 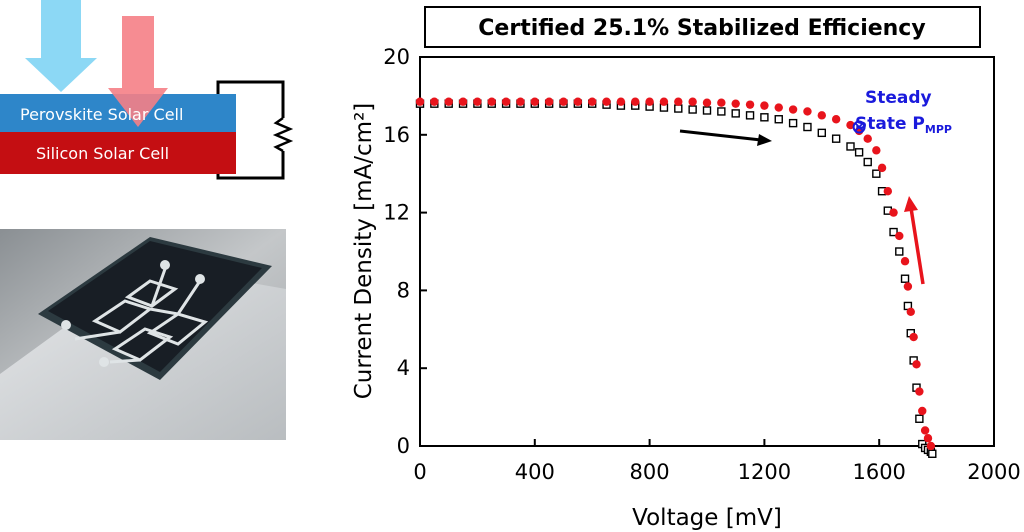 What do you see at coordinates (878, 472) in the screenshot?
I see `x-tick-label: 1600` at bounding box center [878, 472].